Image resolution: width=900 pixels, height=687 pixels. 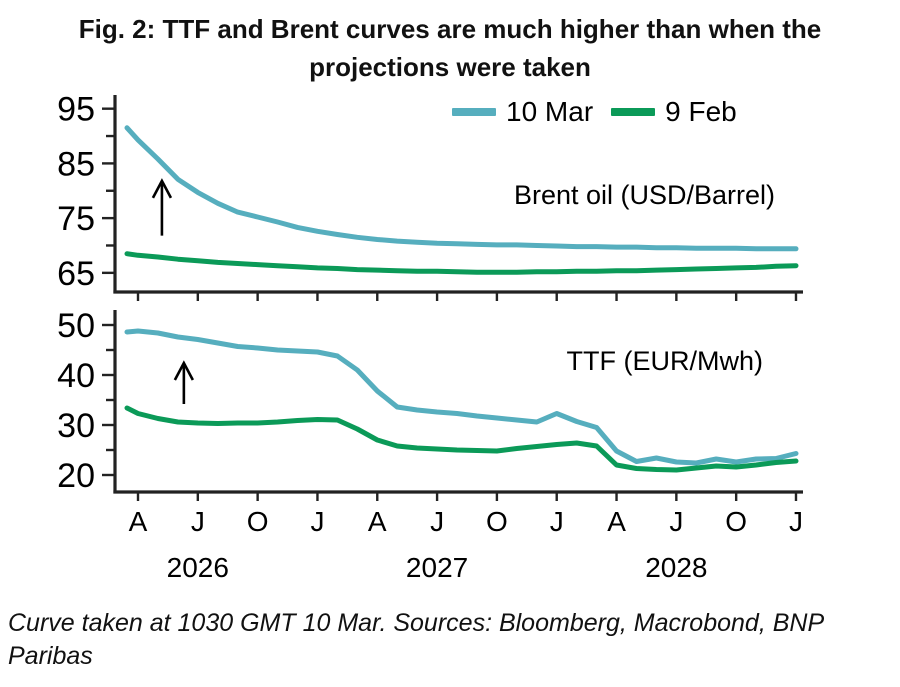 I want to click on y-tick-label: 40, so click(x=76, y=376).